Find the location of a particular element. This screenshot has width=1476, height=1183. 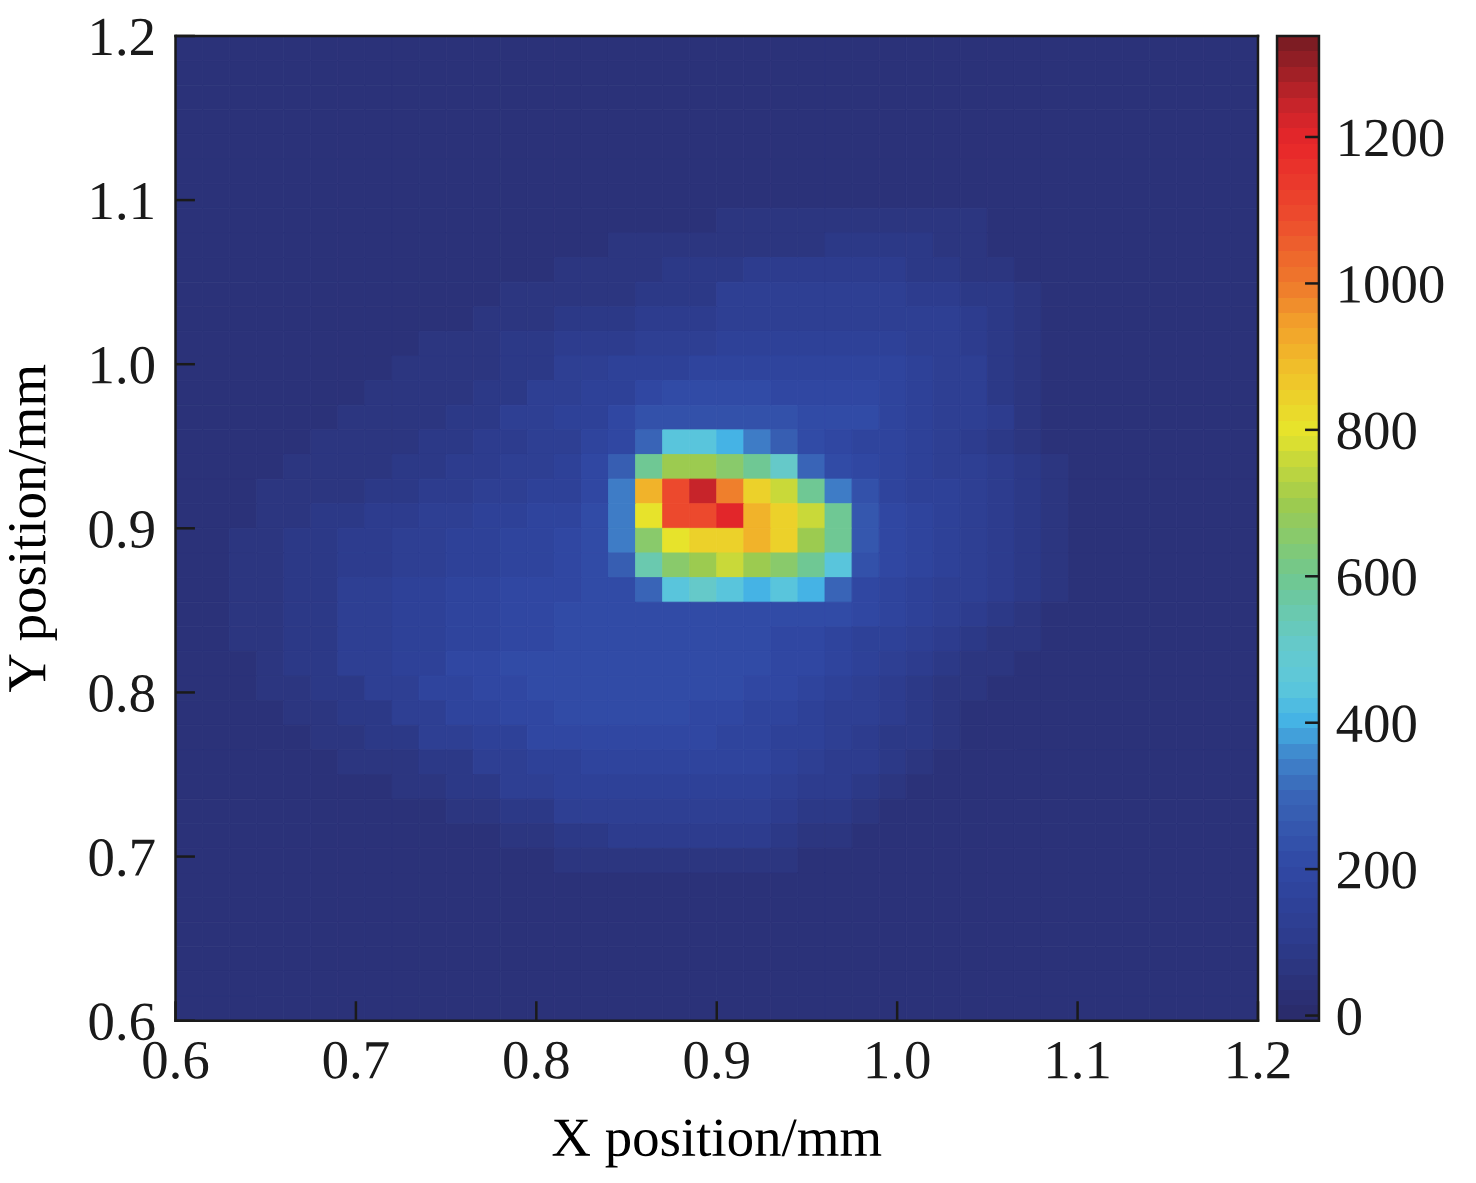

color-bar-label: 600 is located at coordinates (1376, 577).